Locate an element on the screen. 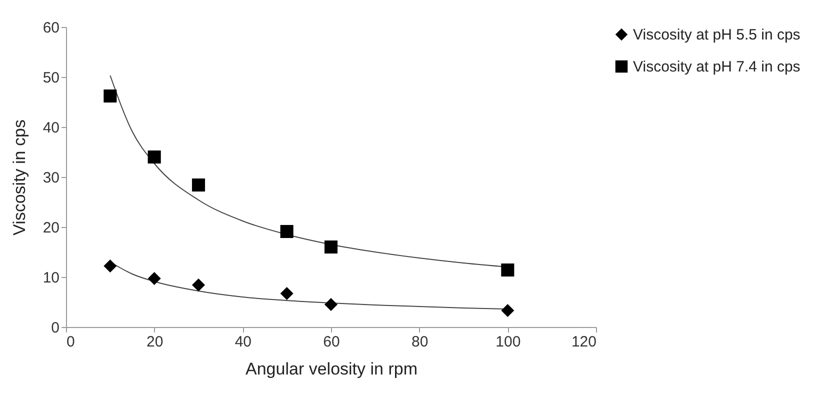  y-tick-label: 40 is located at coordinates (51, 128).